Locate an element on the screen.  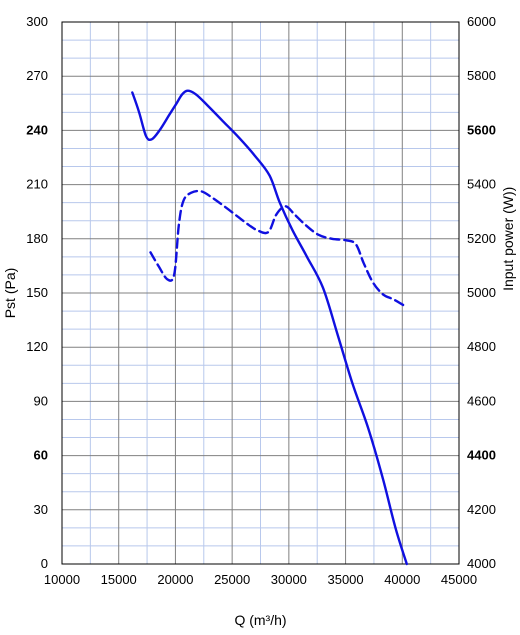
y-right-tick-label: 5000 is located at coordinates (481, 292).